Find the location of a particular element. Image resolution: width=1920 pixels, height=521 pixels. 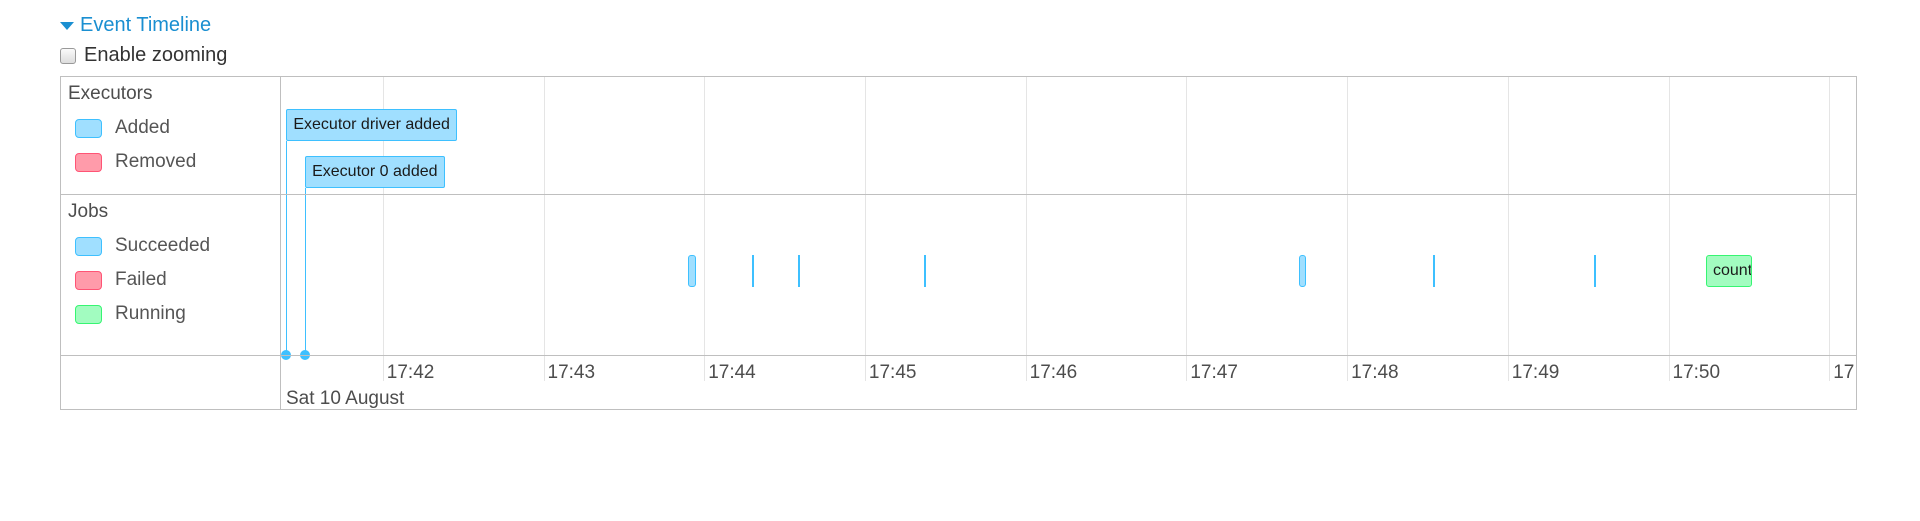

event-timeline-title: Event Timeline is located at coordinates (146, 25).